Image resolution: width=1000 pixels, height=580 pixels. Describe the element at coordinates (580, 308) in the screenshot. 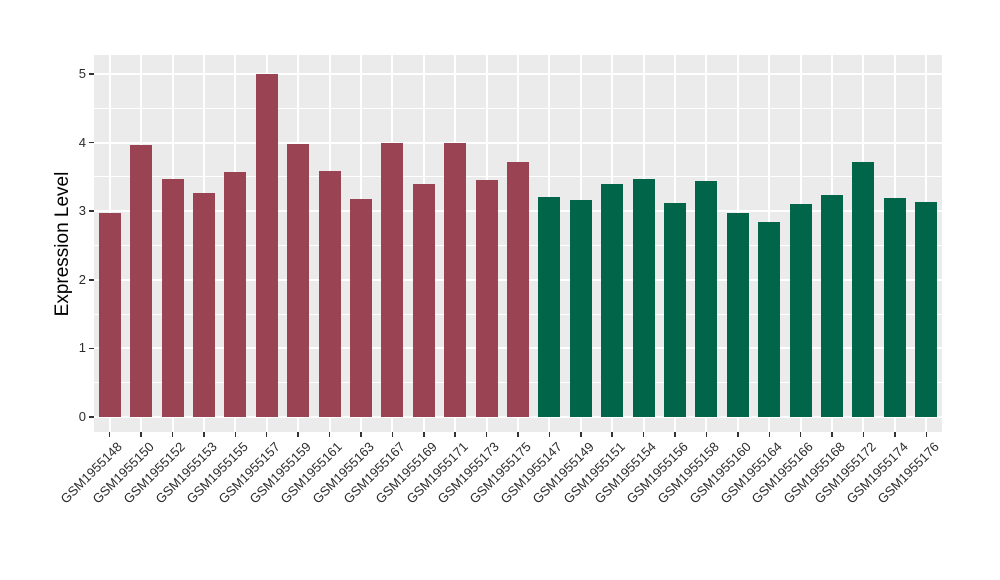

I see `bar-GSM1955149` at that location.